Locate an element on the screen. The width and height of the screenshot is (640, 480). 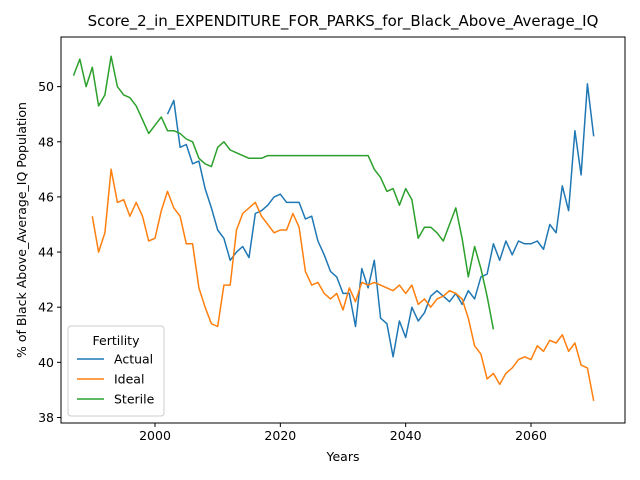
legend: Fertility Actual Ideal Sterile is located at coordinates (116, 371).